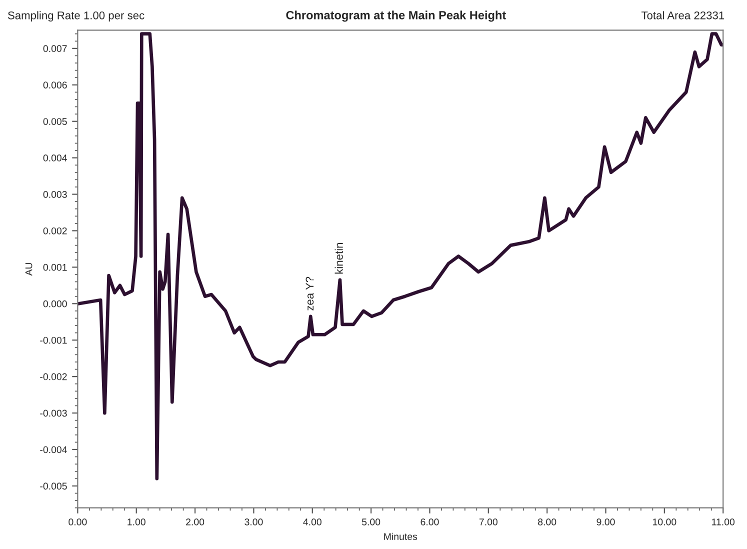 Image resolution: width=747 pixels, height=549 pixels. I want to click on y-tick-label: 0.000, so click(55, 304).